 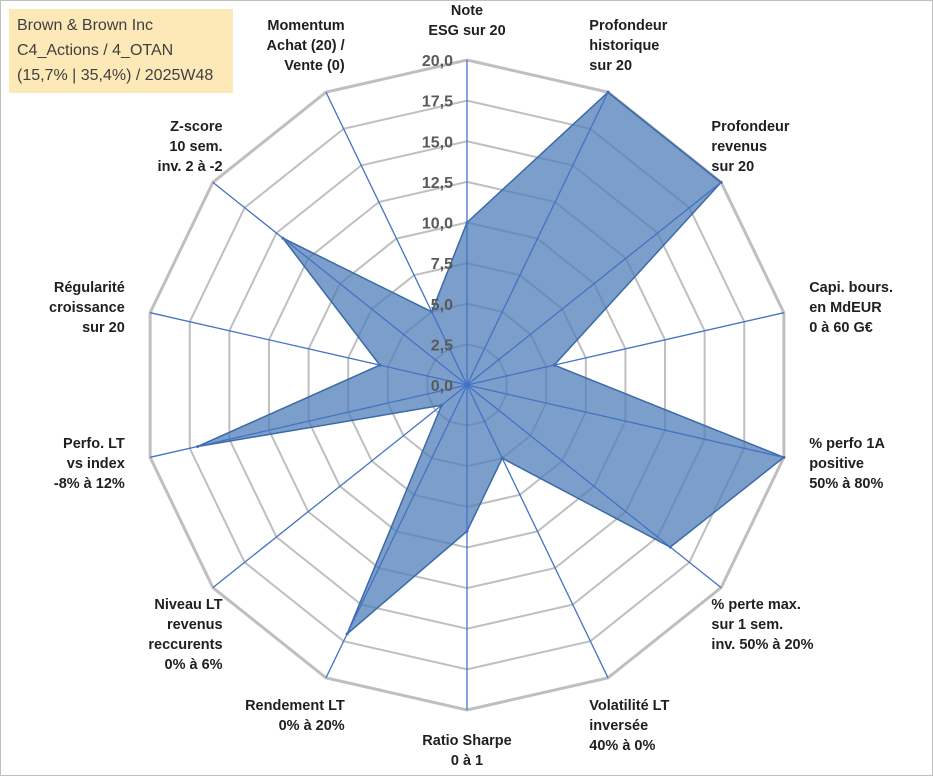 What do you see at coordinates (437, 61) in the screenshot?
I see `tick-label: 20,0` at bounding box center [437, 61].